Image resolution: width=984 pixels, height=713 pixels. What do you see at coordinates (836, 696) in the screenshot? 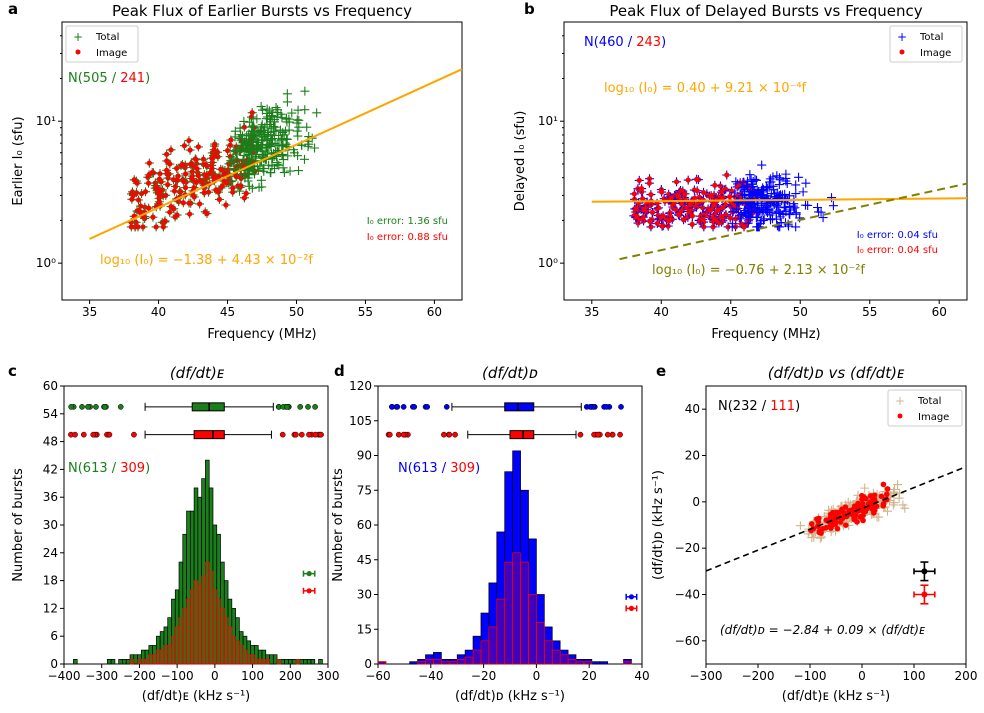
I see `panel-e-xlabel: (df/dt)ᴇ (kHz s⁻¹)` at bounding box center [836, 696].